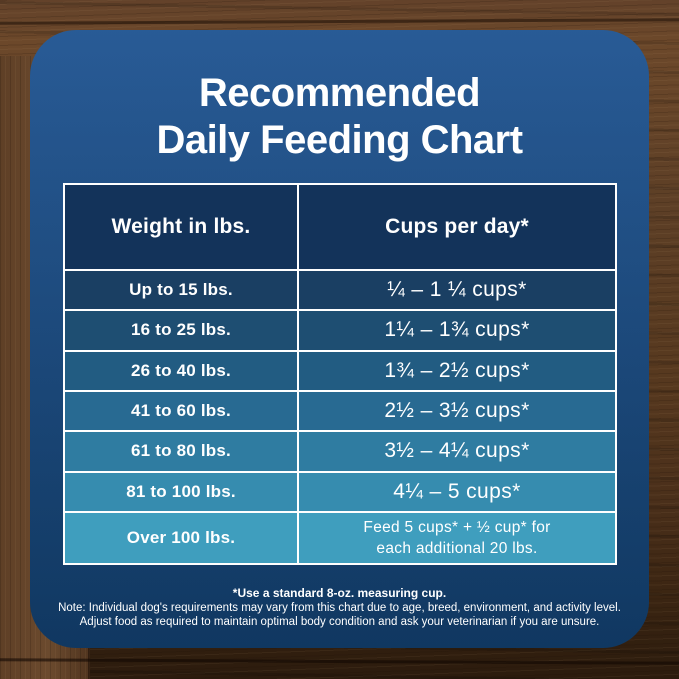 The image size is (679, 679). I want to click on table-row-weight: Over 100 lbs., so click(181, 537).